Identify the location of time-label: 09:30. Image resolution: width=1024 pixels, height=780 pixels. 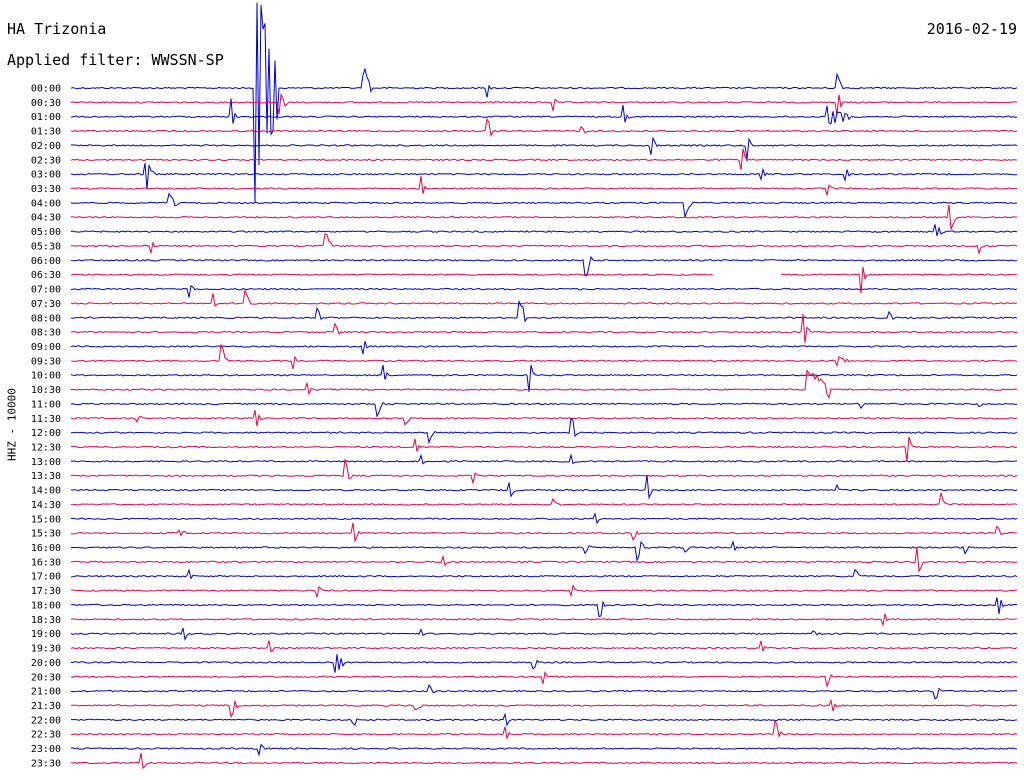
(46, 361).